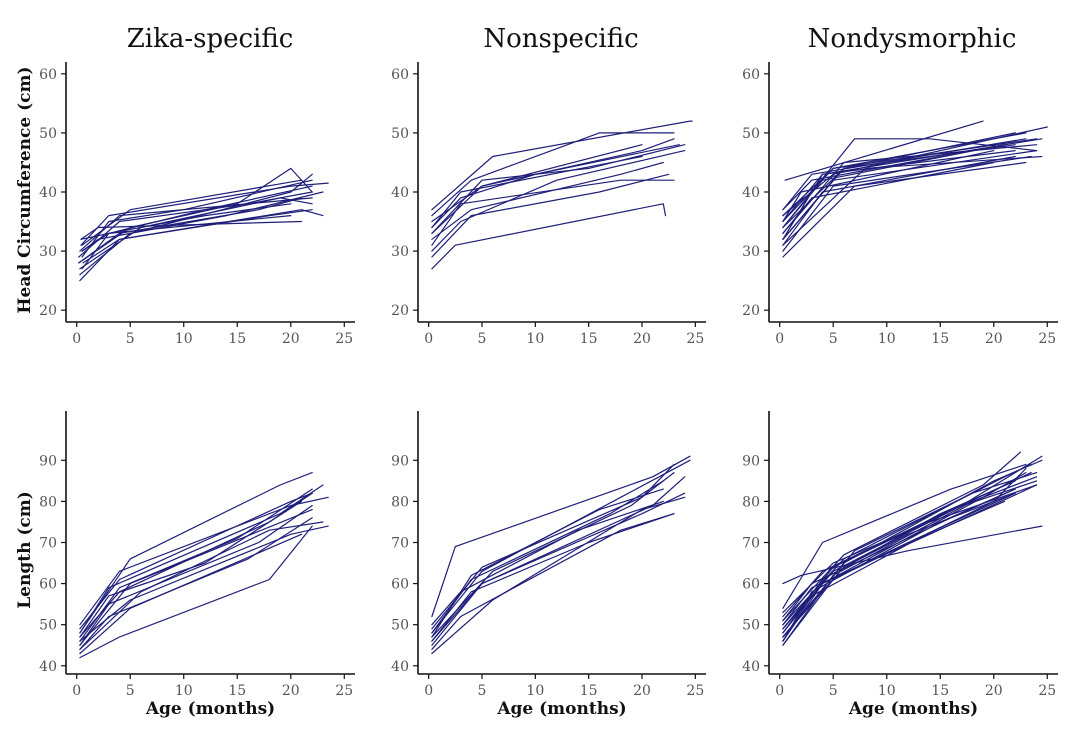  What do you see at coordinates (912, 39) in the screenshot?
I see `column-title-nondysmorphic: Nondysmorphic` at bounding box center [912, 39].